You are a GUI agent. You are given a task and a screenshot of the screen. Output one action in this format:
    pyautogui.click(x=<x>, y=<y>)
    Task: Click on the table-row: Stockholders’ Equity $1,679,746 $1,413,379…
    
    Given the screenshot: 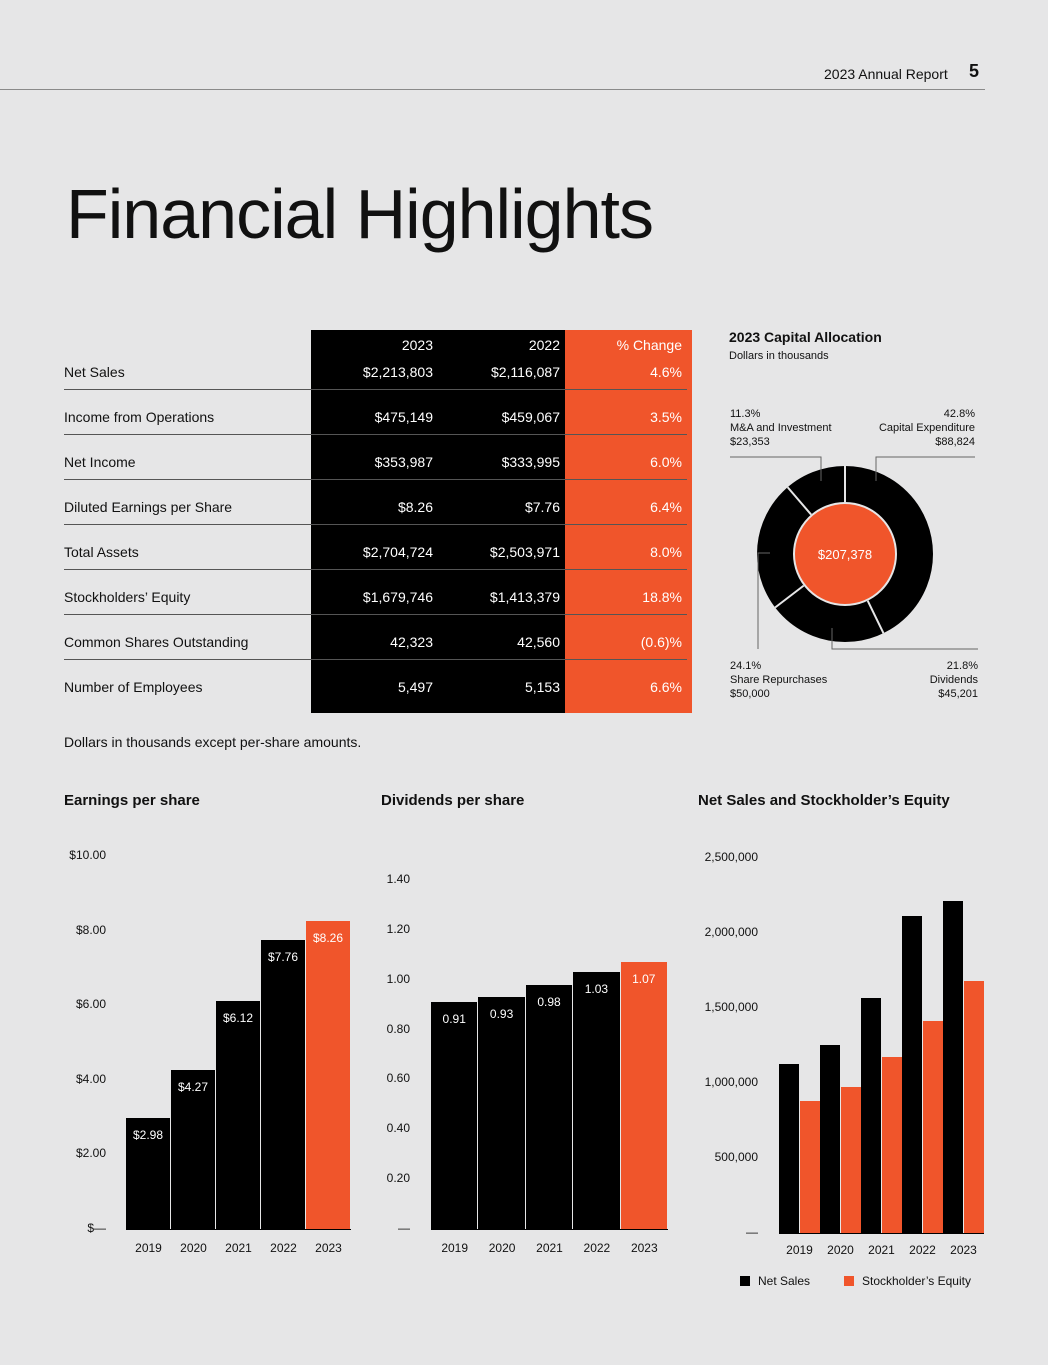 What is the action you would take?
    pyautogui.click(x=375, y=611)
    